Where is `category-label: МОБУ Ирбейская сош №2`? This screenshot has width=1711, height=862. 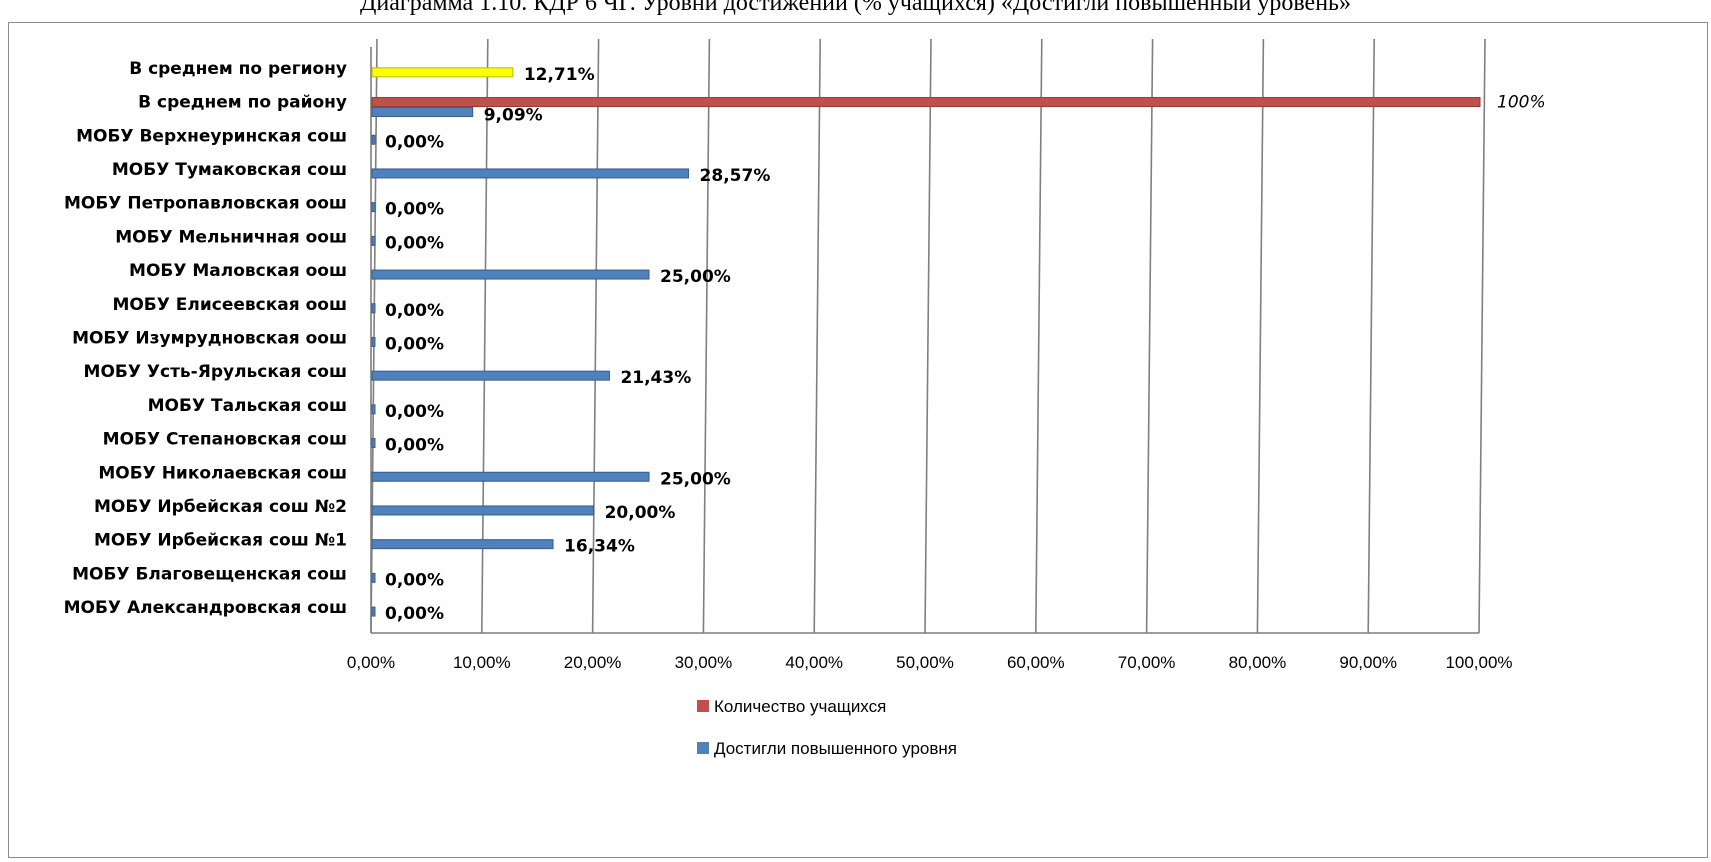
category-label: МОБУ Ирбейская сош №2 is located at coordinates (220, 507).